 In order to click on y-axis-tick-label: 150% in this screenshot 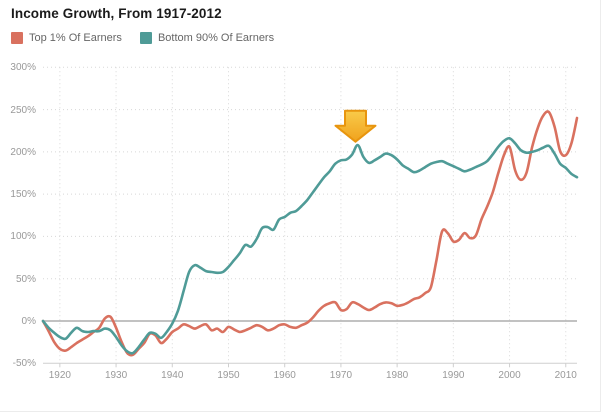, I will do `click(23, 195)`.